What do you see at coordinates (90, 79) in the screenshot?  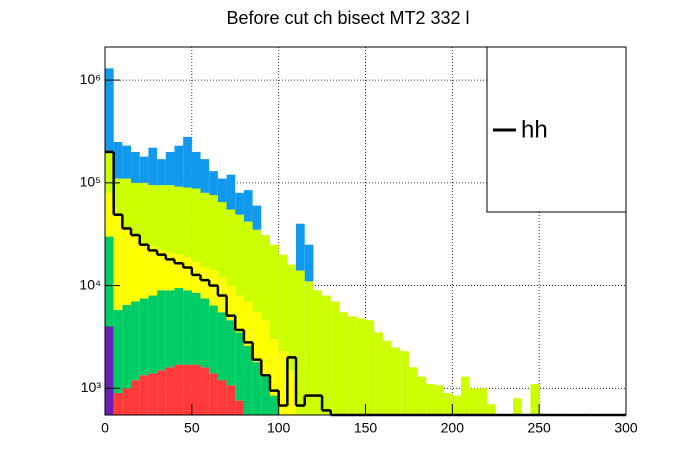 I see `y-tick-label: 10⁶` at bounding box center [90, 79].